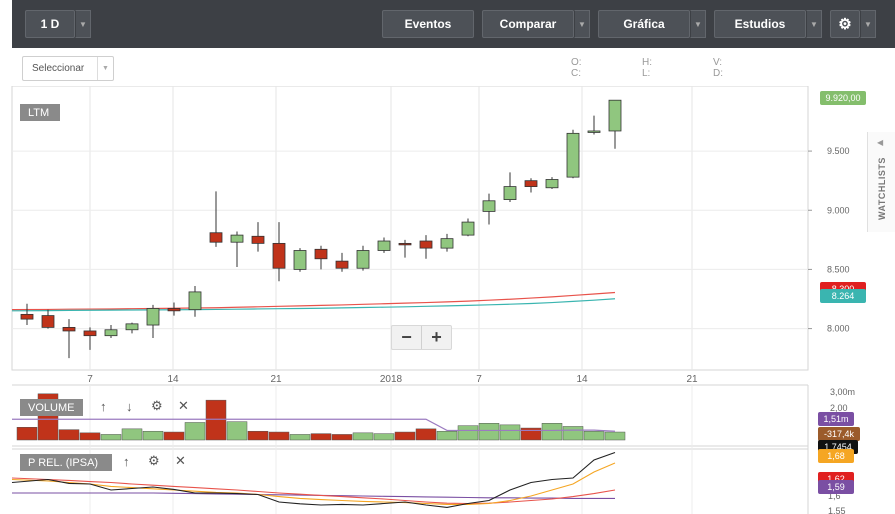 Image resolution: width=895 pixels, height=514 pixels. I want to click on zoom-controls: − +, so click(421, 337).